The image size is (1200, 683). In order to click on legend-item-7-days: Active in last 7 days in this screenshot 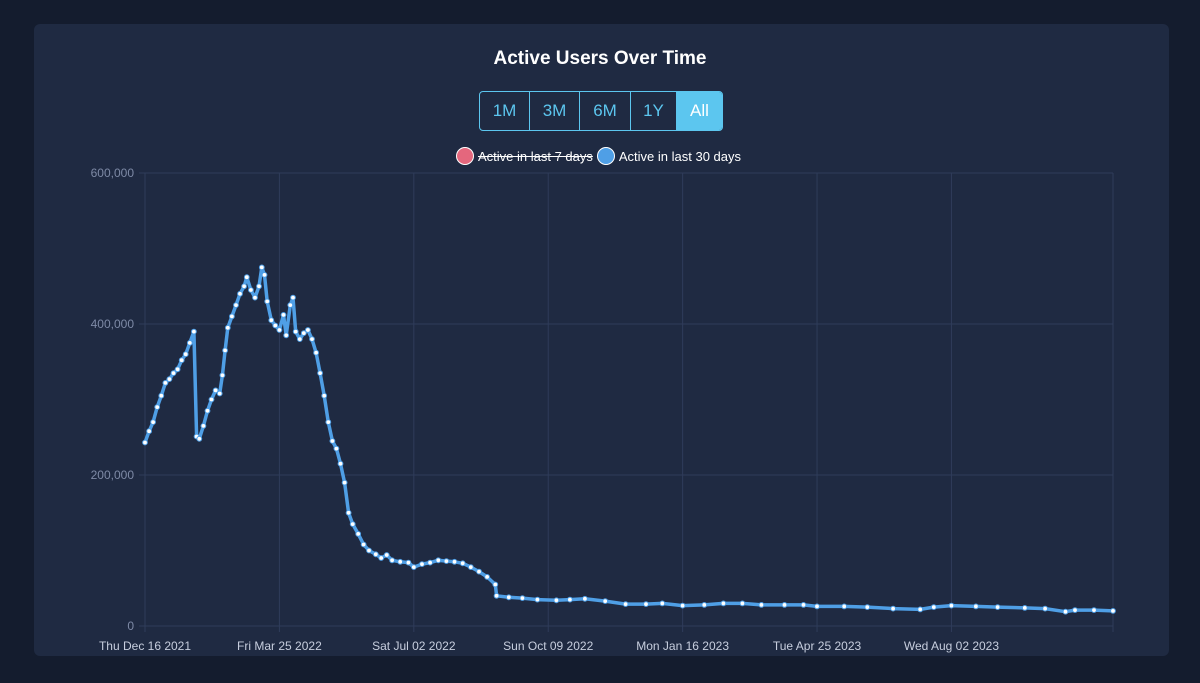, I will do `click(524, 156)`.